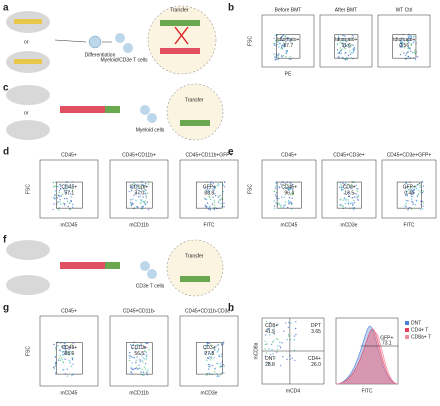 This screenshot has width=440, height=406. Describe the element at coordinates (407, 323) in the screenshot. I see `legend-swatch` at that location.